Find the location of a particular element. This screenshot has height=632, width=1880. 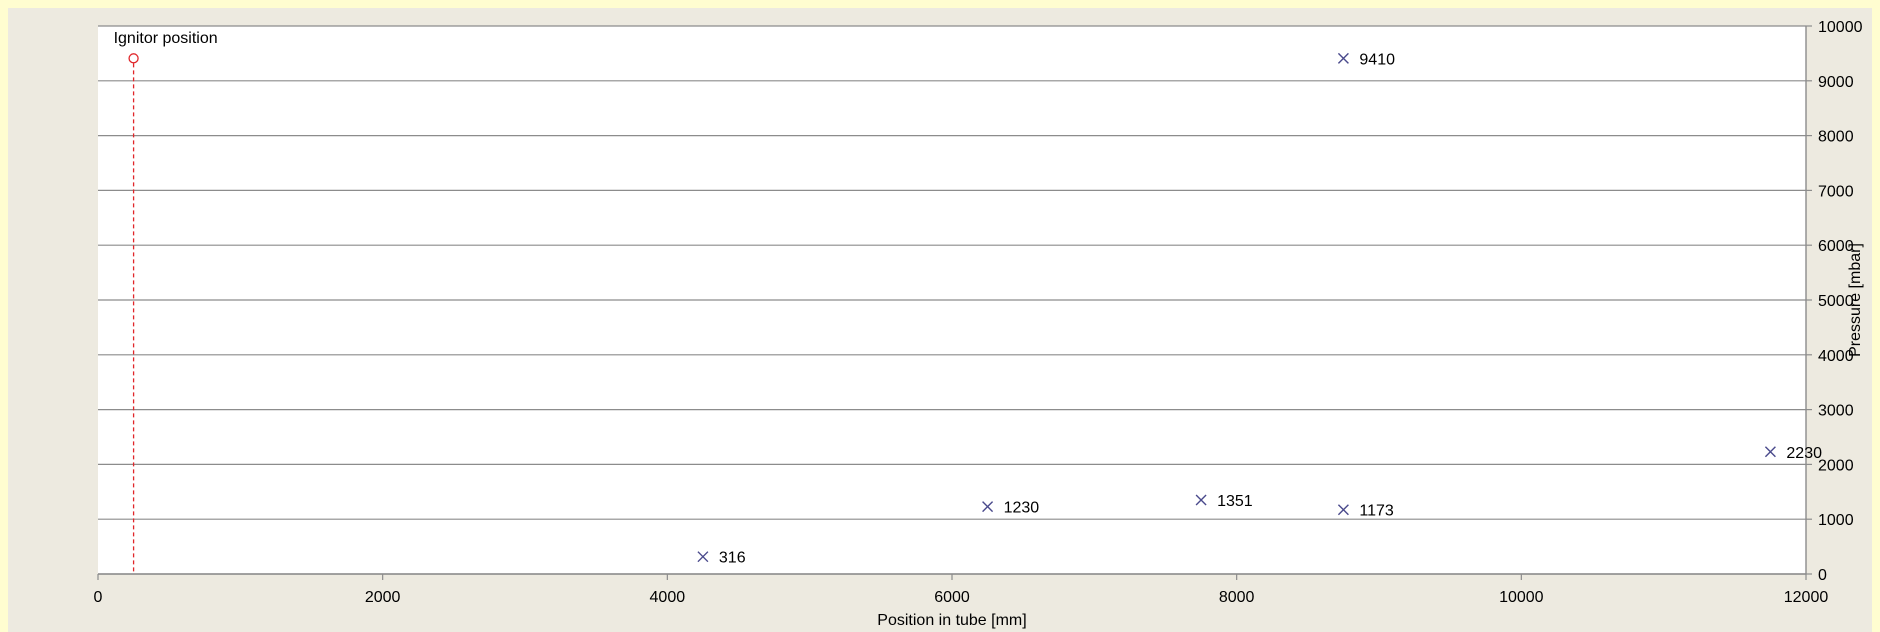

y-tick-label: 1000 is located at coordinates (1836, 520).